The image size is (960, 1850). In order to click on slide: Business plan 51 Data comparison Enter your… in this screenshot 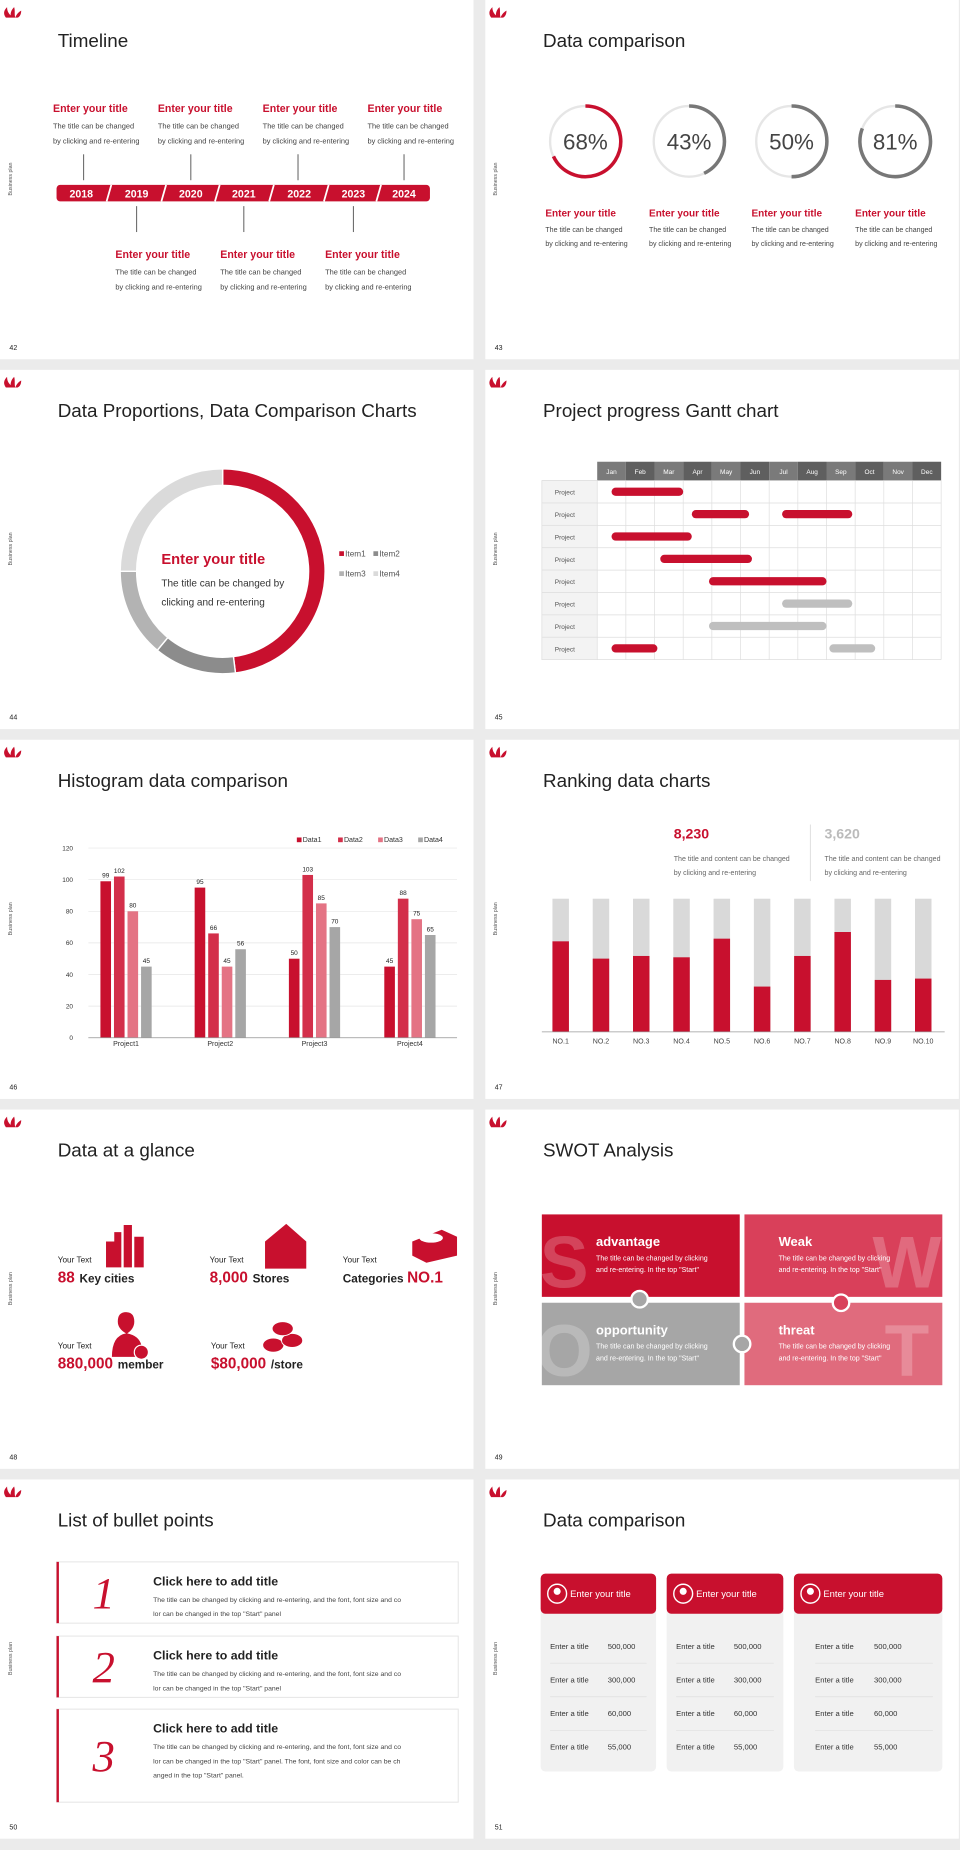, I will do `click(722, 1659)`.